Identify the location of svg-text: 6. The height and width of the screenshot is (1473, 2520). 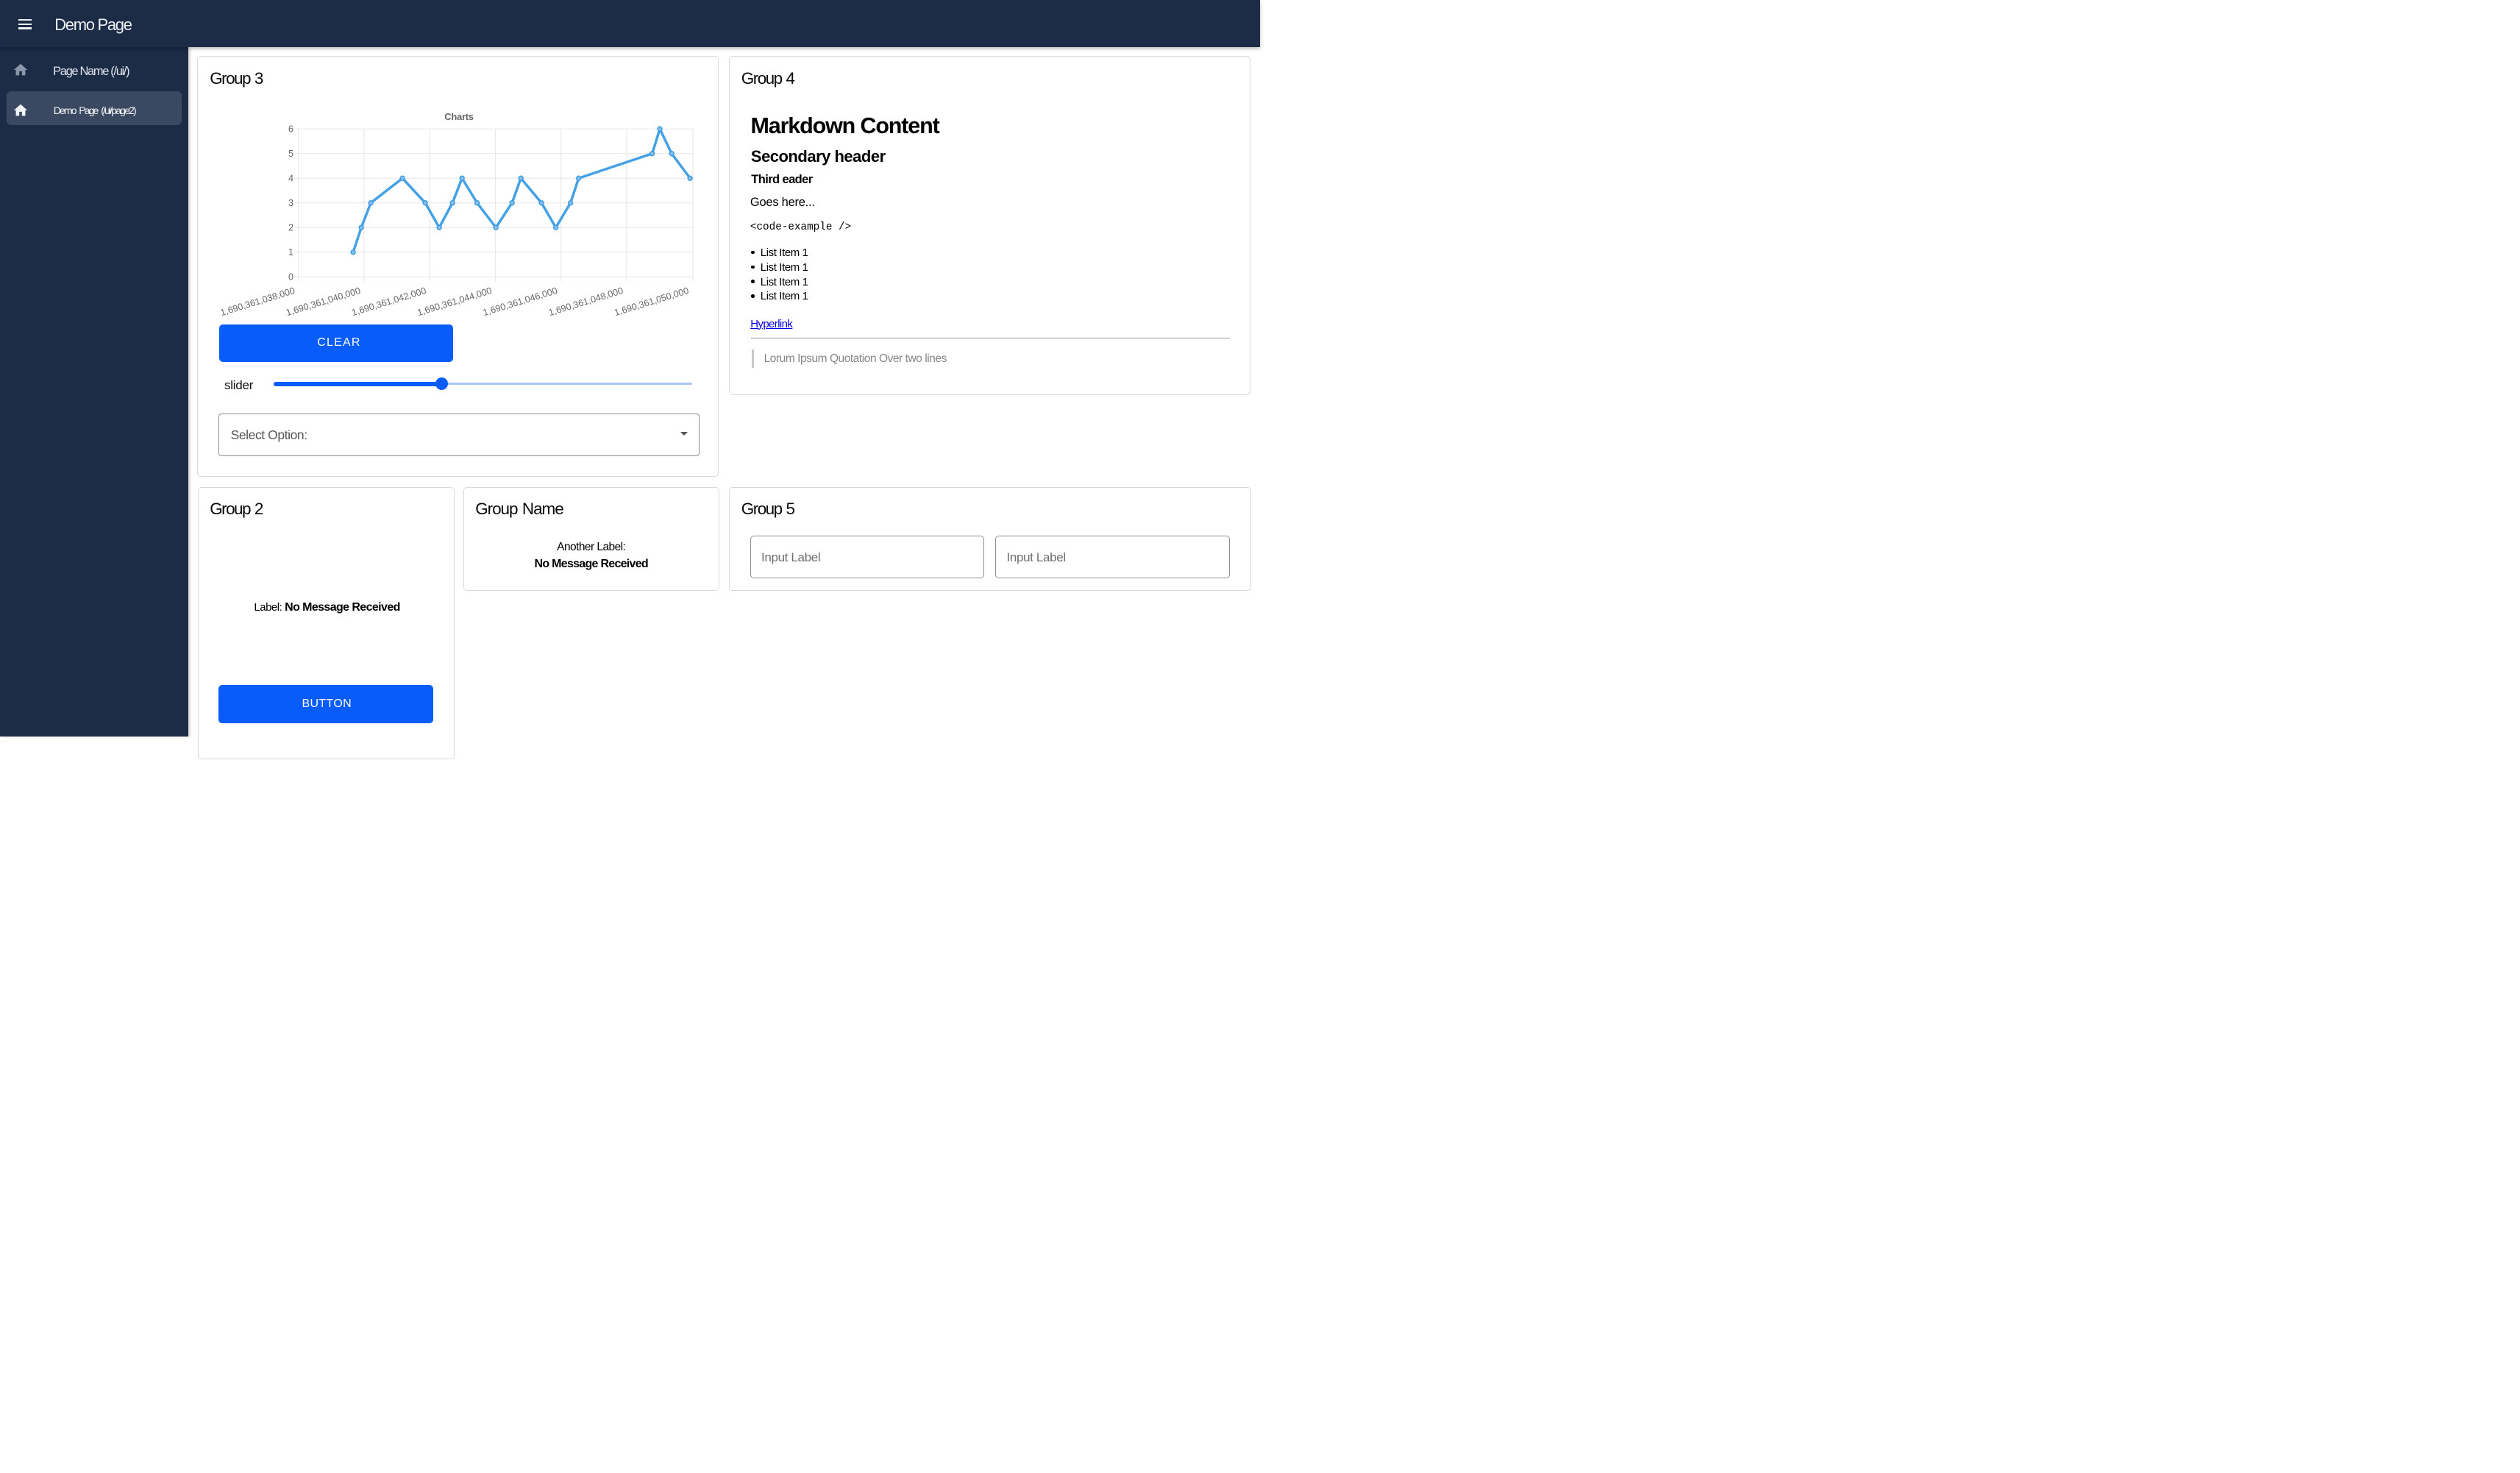
(290, 129).